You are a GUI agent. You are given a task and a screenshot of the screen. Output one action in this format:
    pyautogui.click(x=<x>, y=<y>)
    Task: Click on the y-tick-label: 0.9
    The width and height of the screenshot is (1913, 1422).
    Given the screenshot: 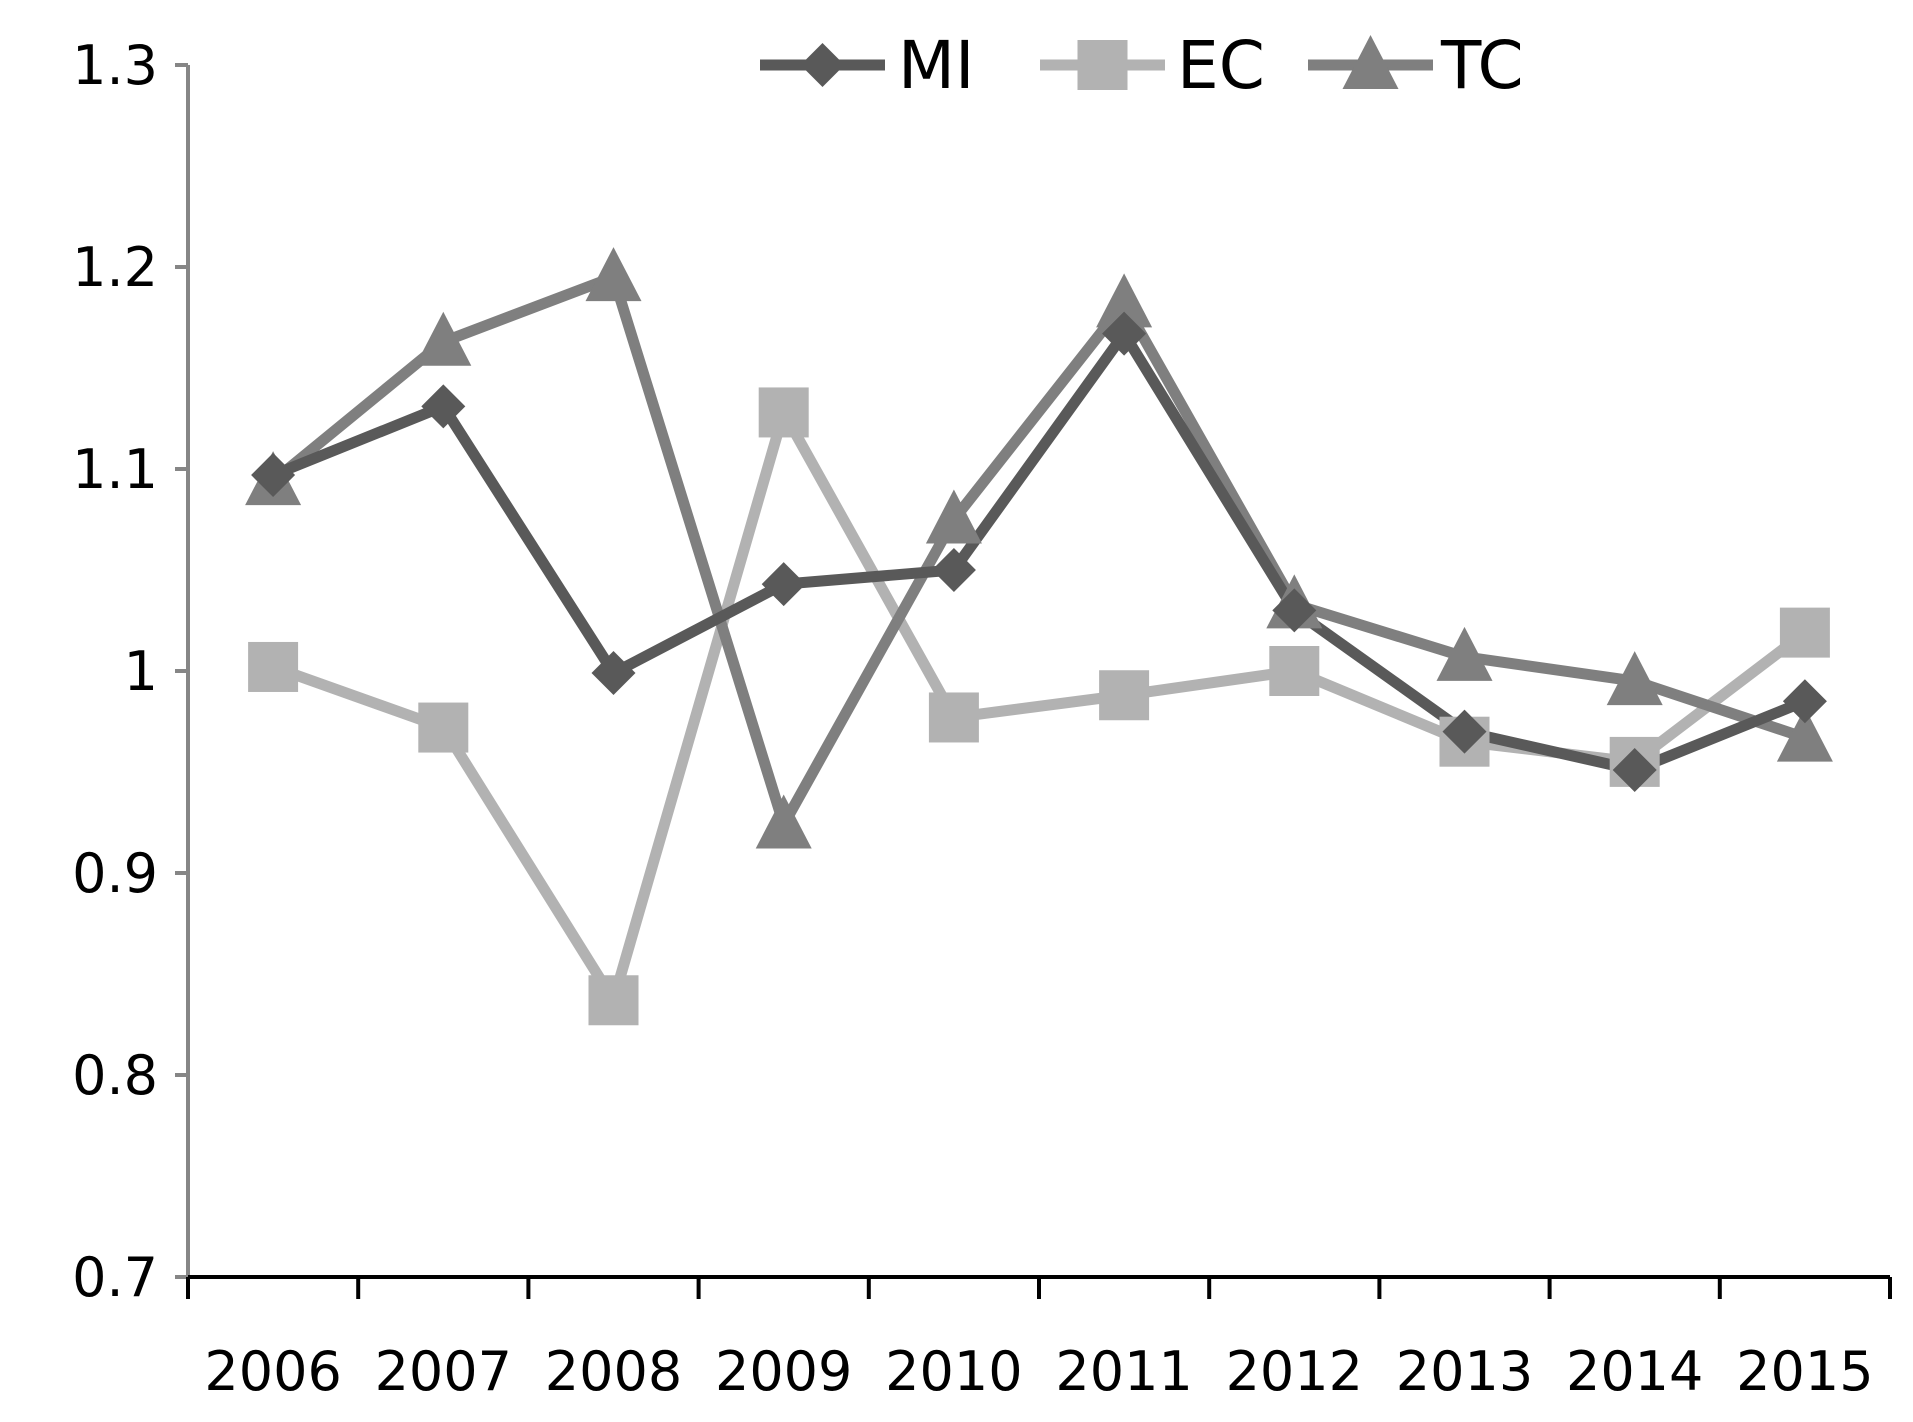 What is the action you would take?
    pyautogui.click(x=115, y=873)
    